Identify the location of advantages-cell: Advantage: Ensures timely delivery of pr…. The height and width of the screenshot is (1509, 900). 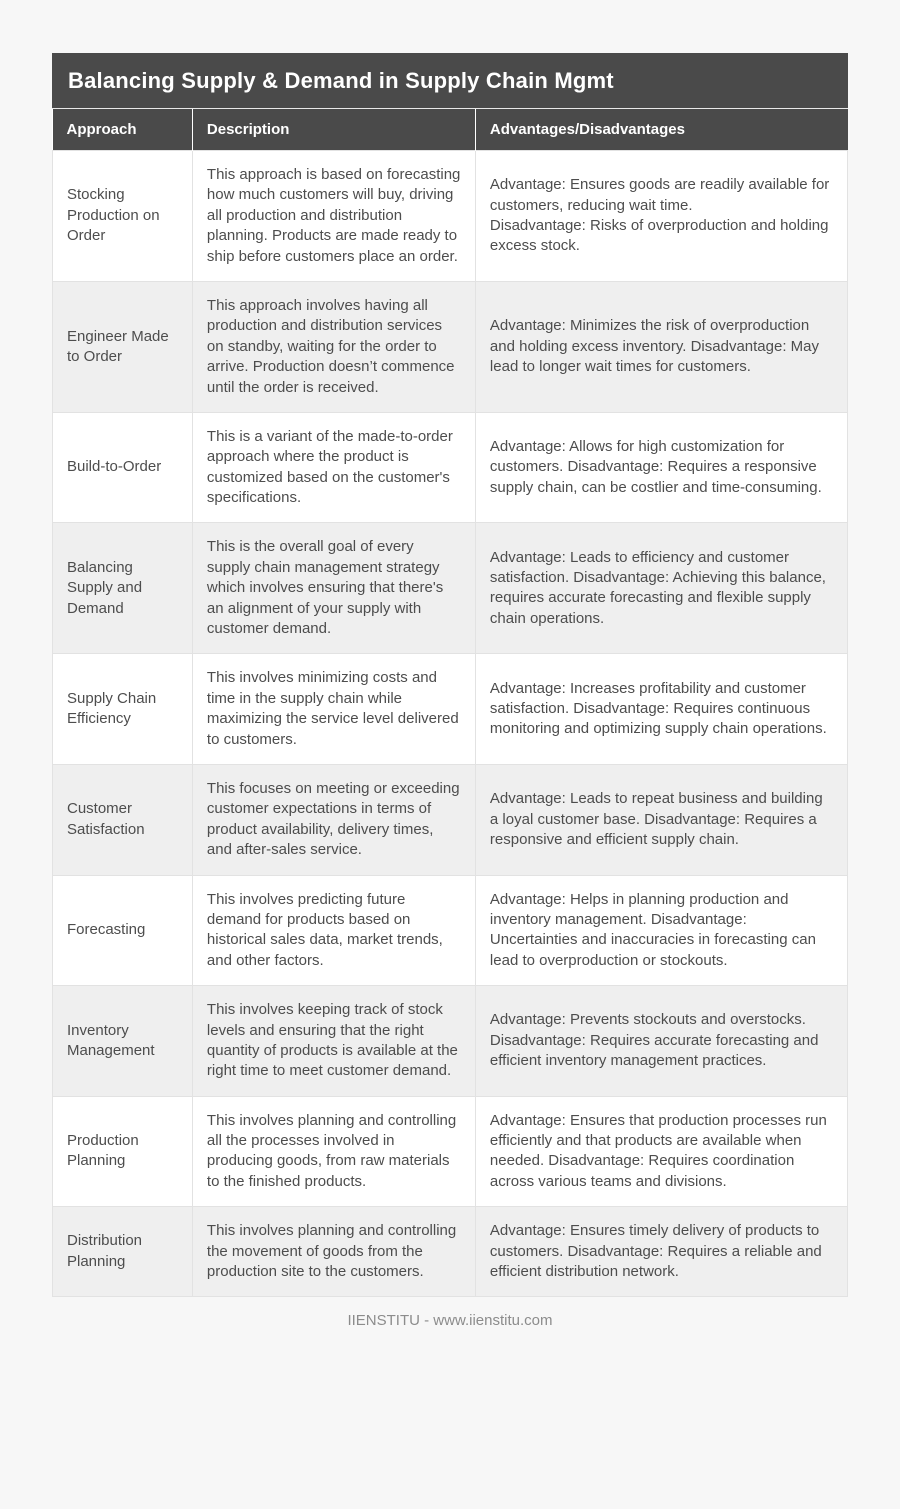
(661, 1252).